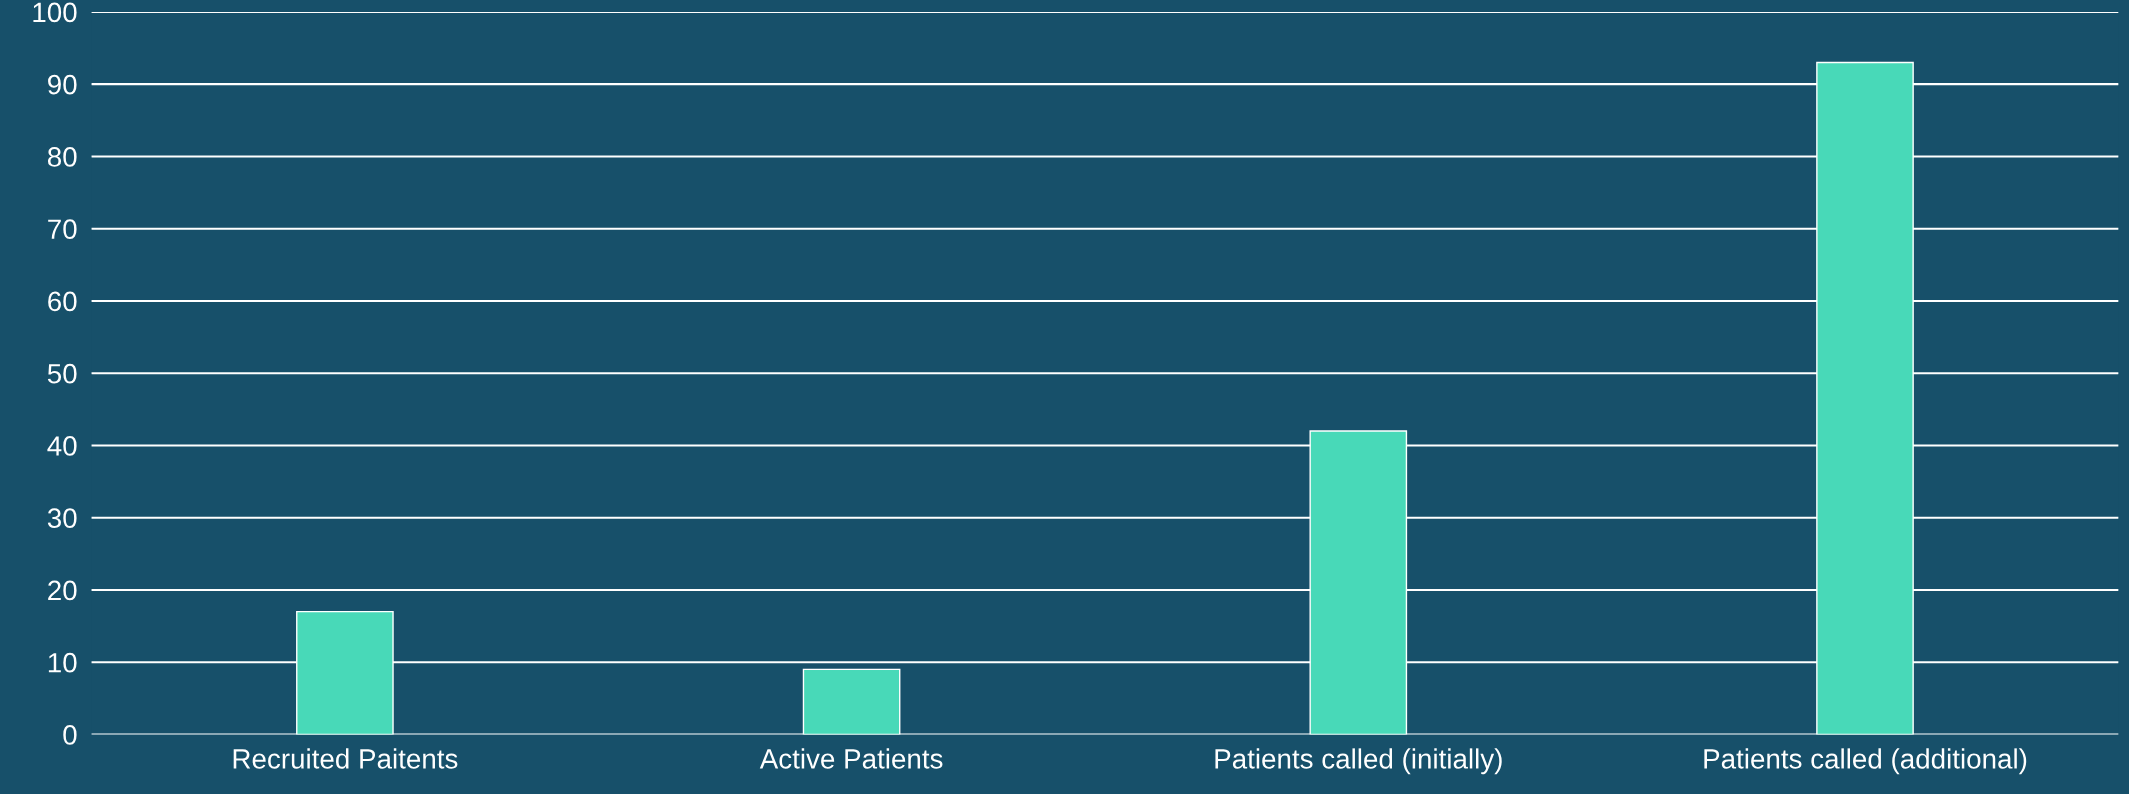  I want to click on y-tick-label: 80, so click(62, 157).